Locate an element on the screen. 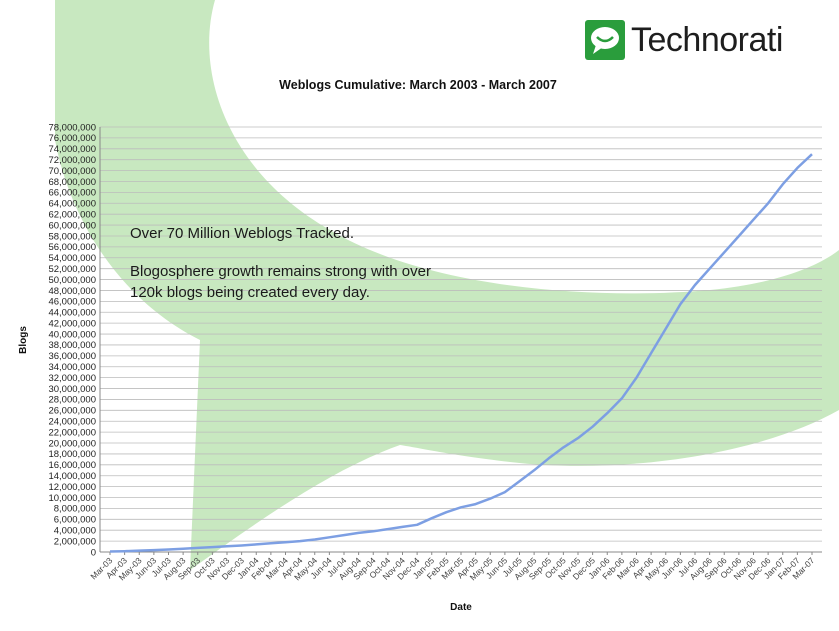 The width and height of the screenshot is (839, 631). y-tick-label: 14,000,000 is located at coordinates (72, 476).